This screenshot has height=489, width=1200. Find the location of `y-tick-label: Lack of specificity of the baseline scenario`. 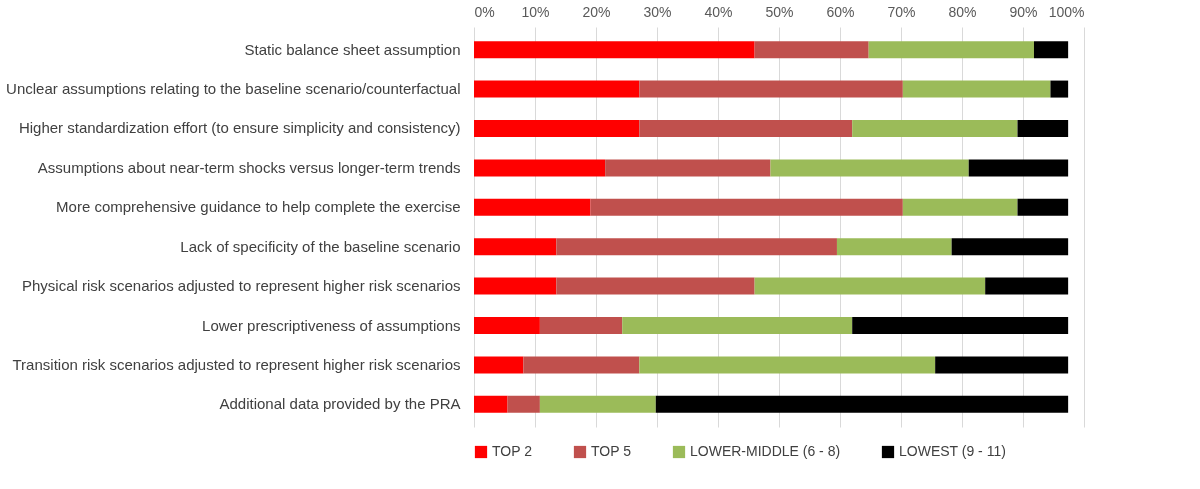

y-tick-label: Lack of specificity of the baseline scenario is located at coordinates (320, 246).